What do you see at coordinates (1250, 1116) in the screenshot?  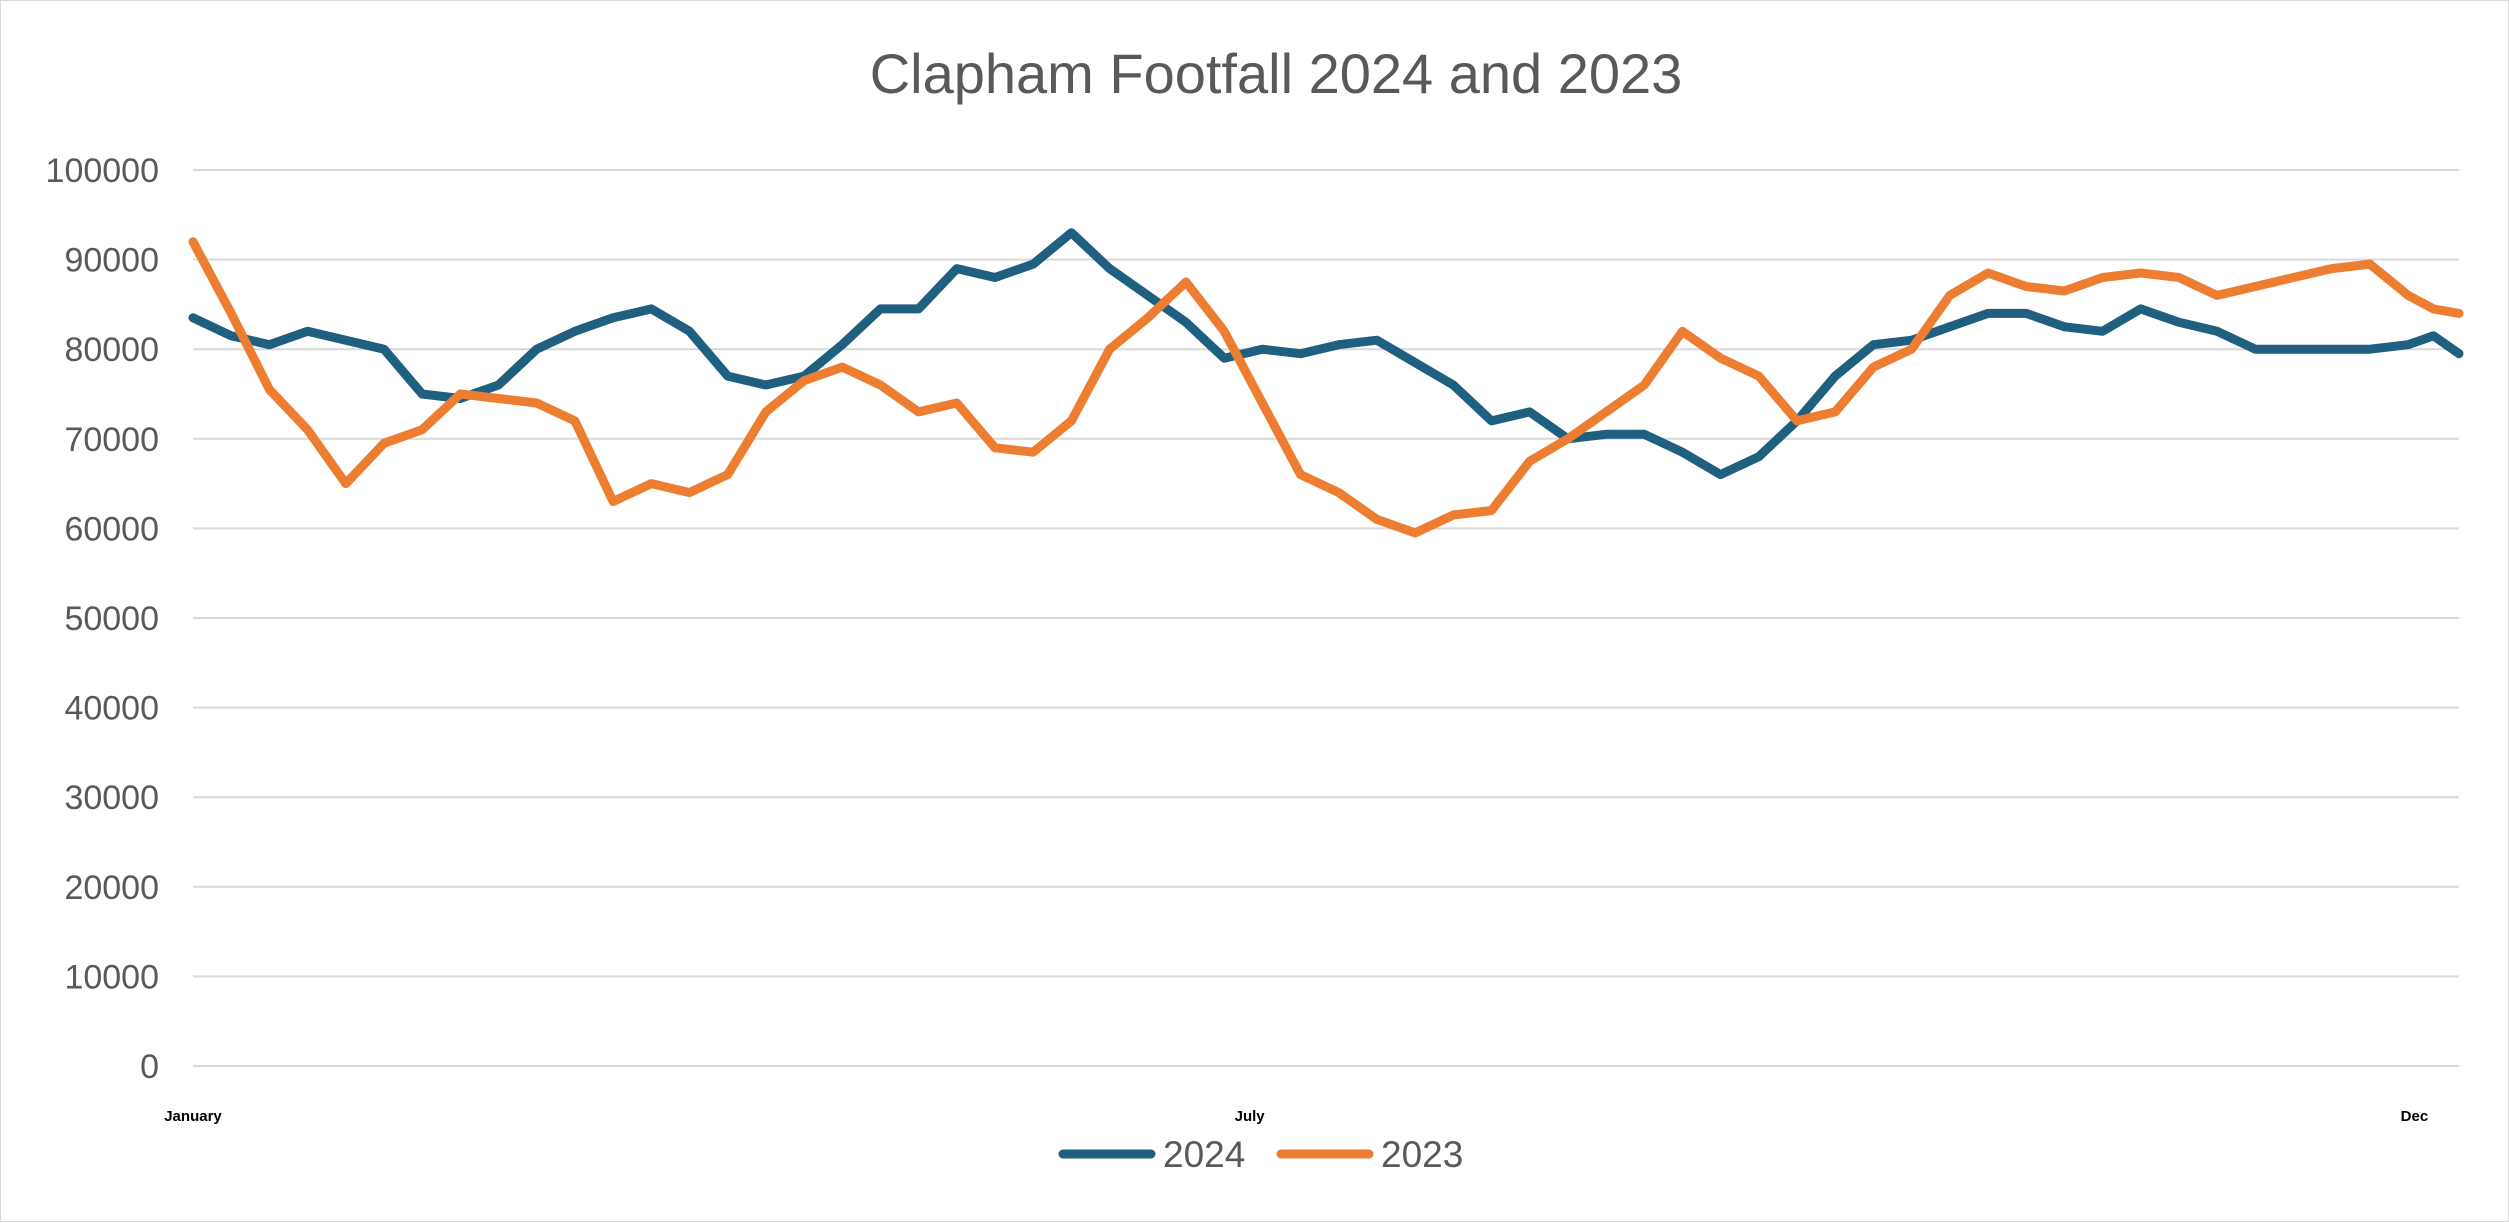 I see `x-tick-label-july: July` at bounding box center [1250, 1116].